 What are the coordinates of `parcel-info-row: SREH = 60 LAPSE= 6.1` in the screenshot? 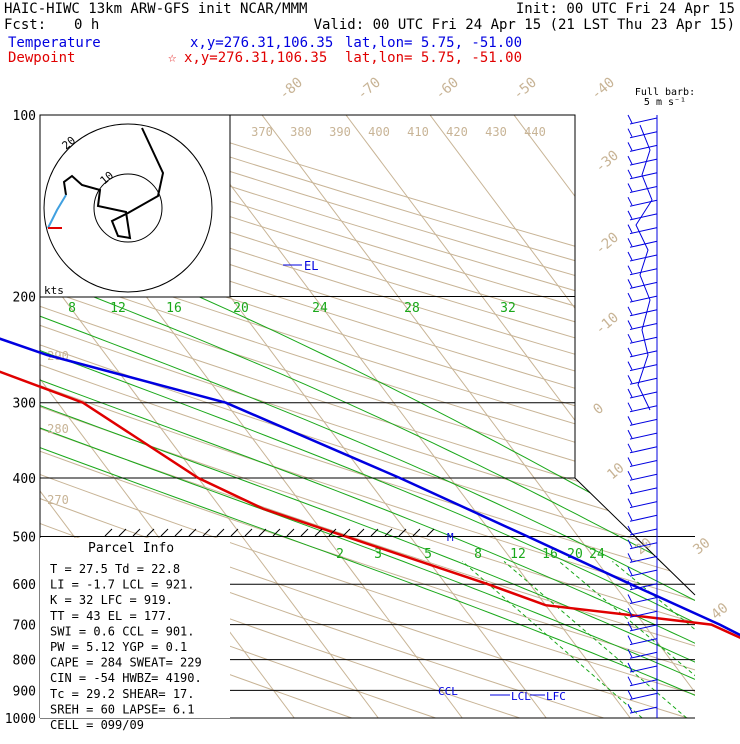 It's located at (122, 709).